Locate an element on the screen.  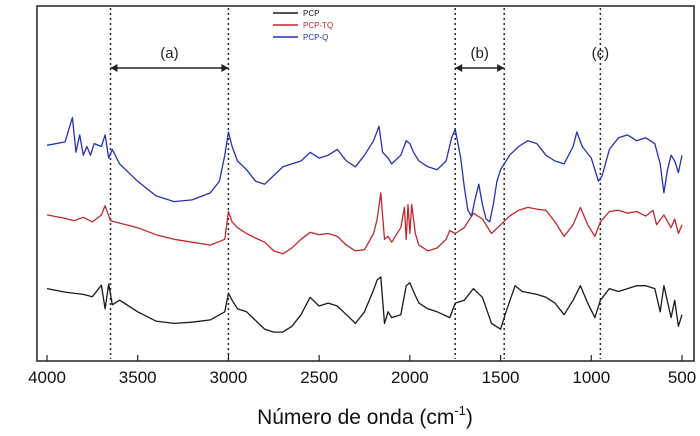
series-line-pcp is located at coordinates (364, 304).